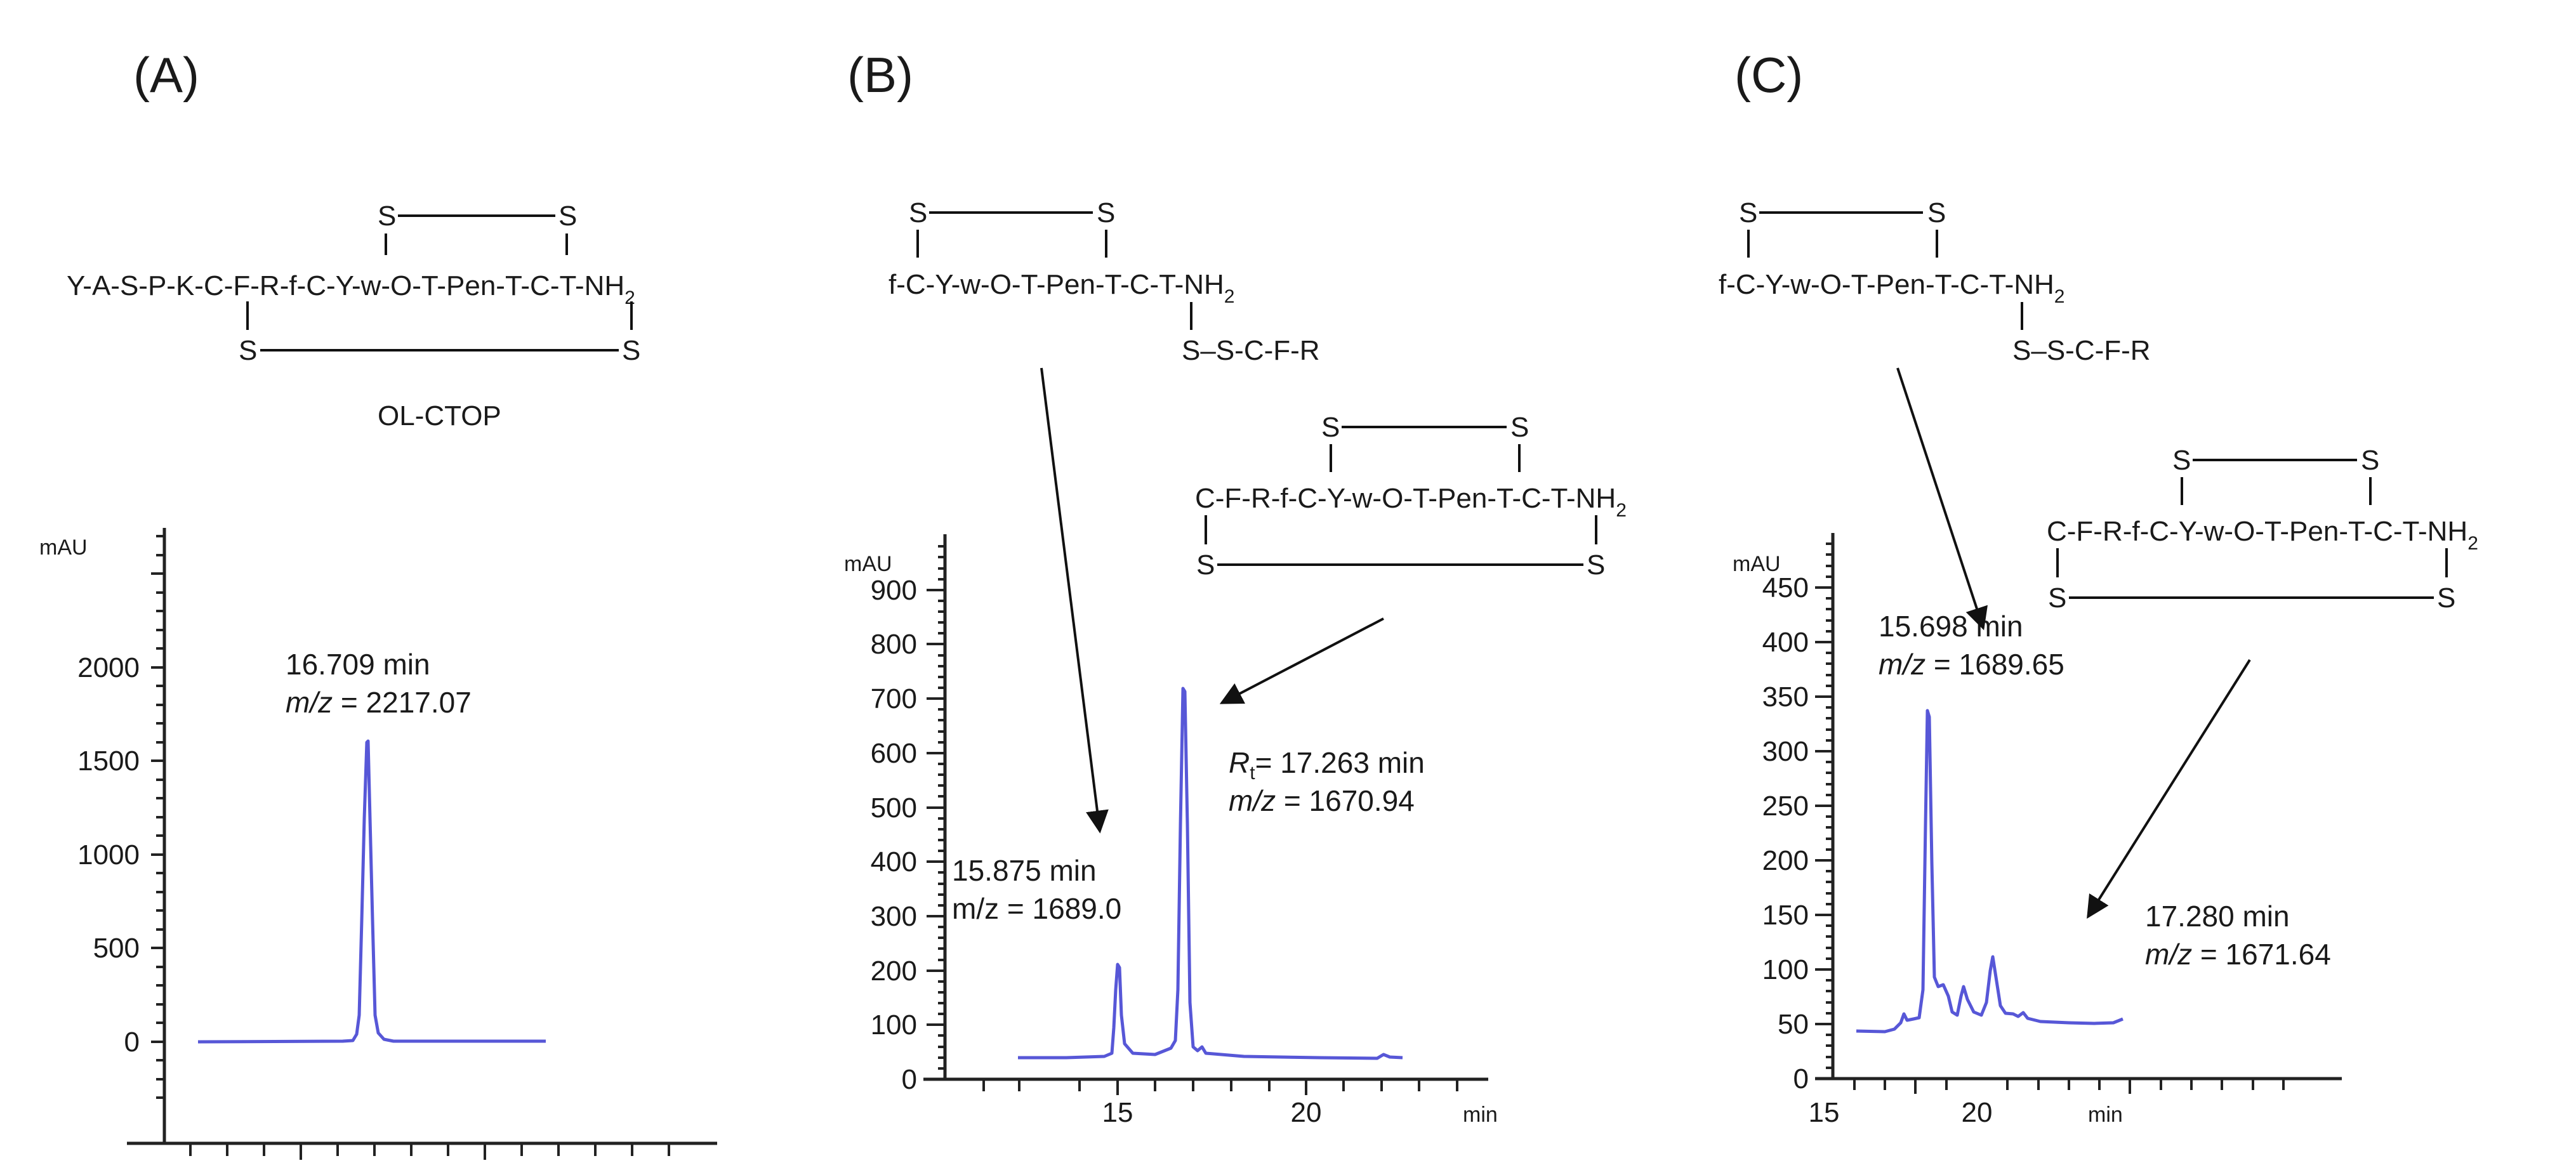 This screenshot has width=2576, height=1163. I want to click on peak-annotation-mz: m/z = 1671.64, so click(2238, 954).